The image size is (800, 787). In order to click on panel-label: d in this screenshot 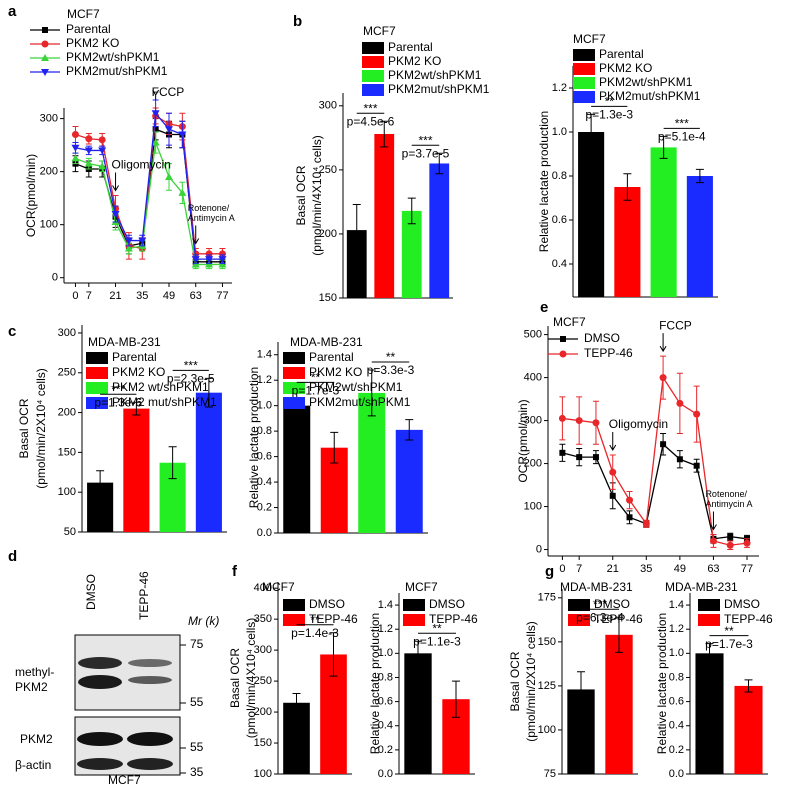, I will do `click(12, 556)`.